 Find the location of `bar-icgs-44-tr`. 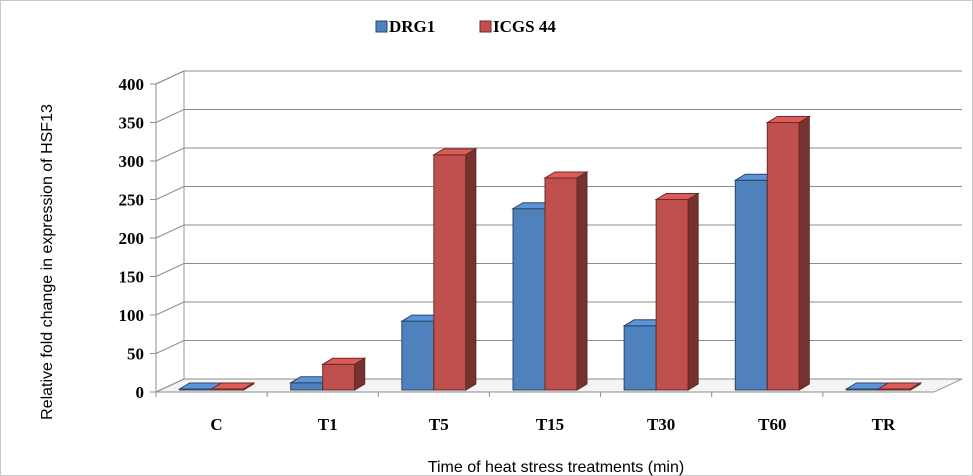

bar-icgs-44-tr is located at coordinates (899, 386).